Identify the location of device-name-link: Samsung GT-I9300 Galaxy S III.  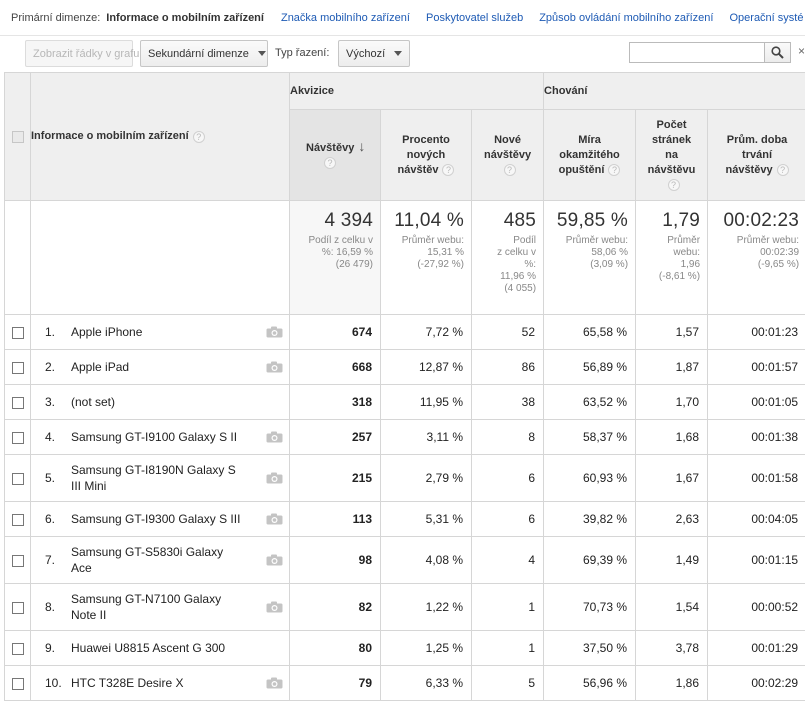
(155, 519).